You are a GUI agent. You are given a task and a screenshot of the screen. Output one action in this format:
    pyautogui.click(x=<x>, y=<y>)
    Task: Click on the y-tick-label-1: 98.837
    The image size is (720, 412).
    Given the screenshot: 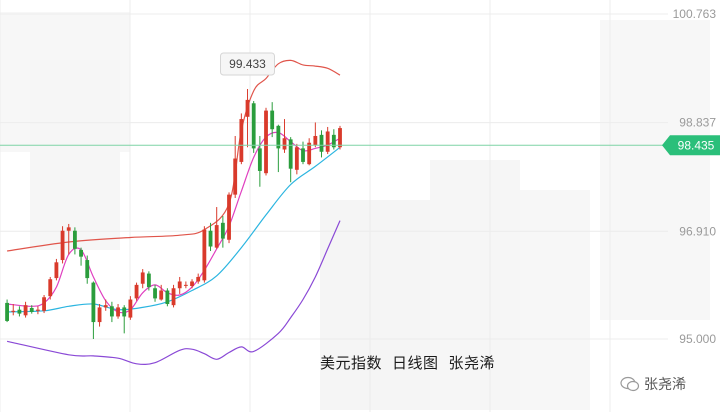 What is the action you would take?
    pyautogui.click(x=697, y=123)
    